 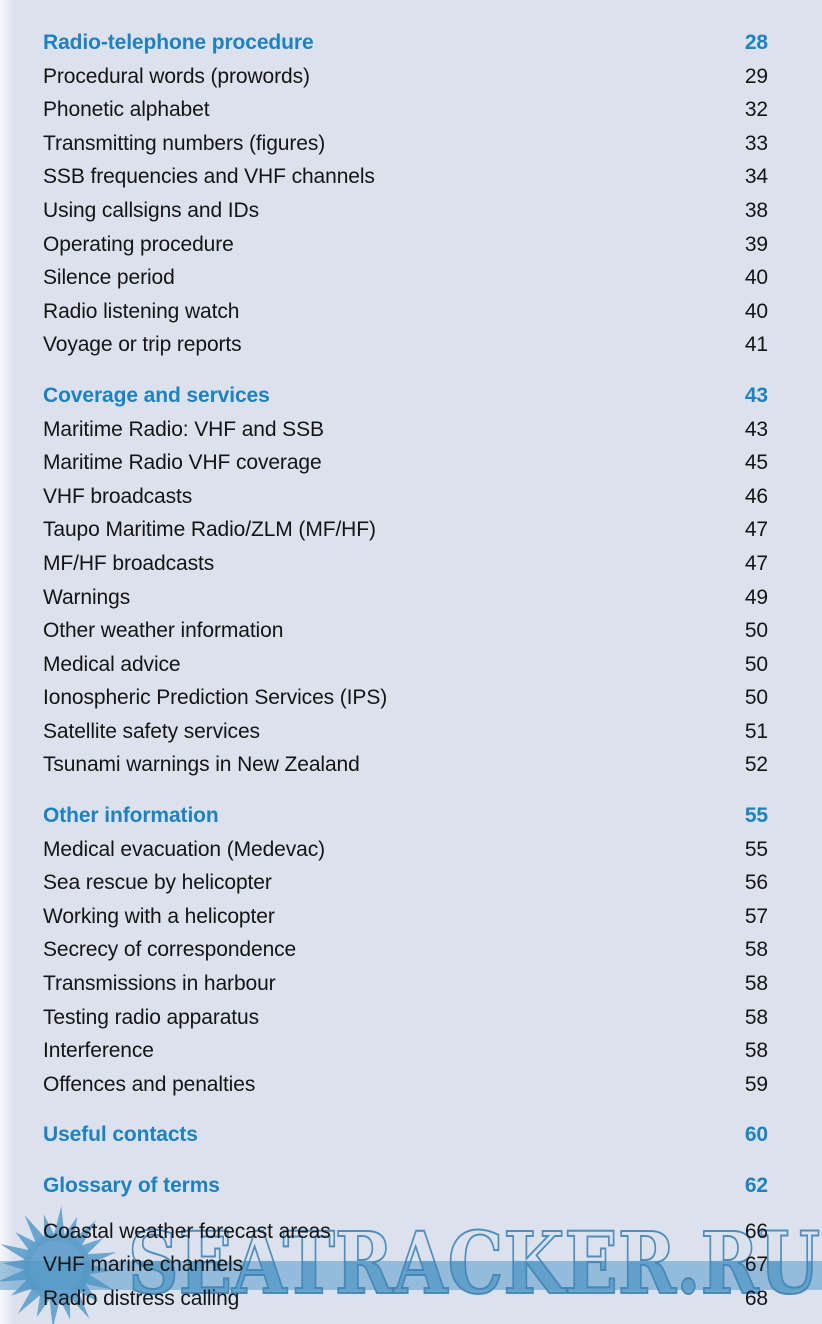 What do you see at coordinates (405, 345) in the screenshot?
I see `toc-entry: Voyage or trip reports 41` at bounding box center [405, 345].